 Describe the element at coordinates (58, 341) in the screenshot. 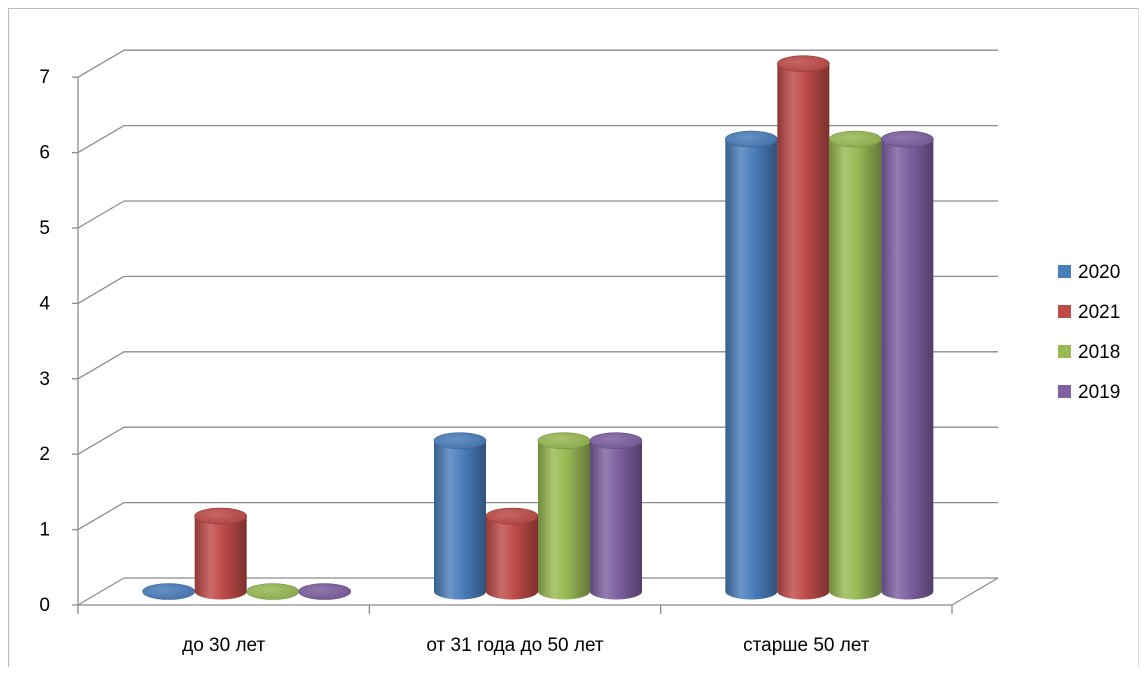

I see `y-axis-ticks: 0 1 2 3 4 5 6 7` at that location.